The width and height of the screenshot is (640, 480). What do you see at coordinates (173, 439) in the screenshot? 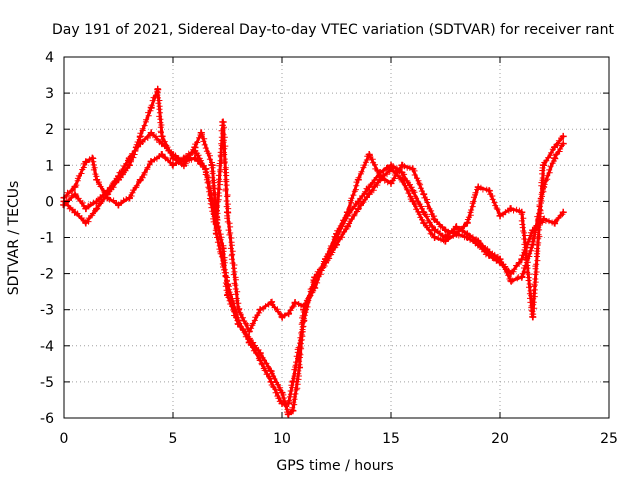
I see `x-tick-label: 5` at bounding box center [173, 439].